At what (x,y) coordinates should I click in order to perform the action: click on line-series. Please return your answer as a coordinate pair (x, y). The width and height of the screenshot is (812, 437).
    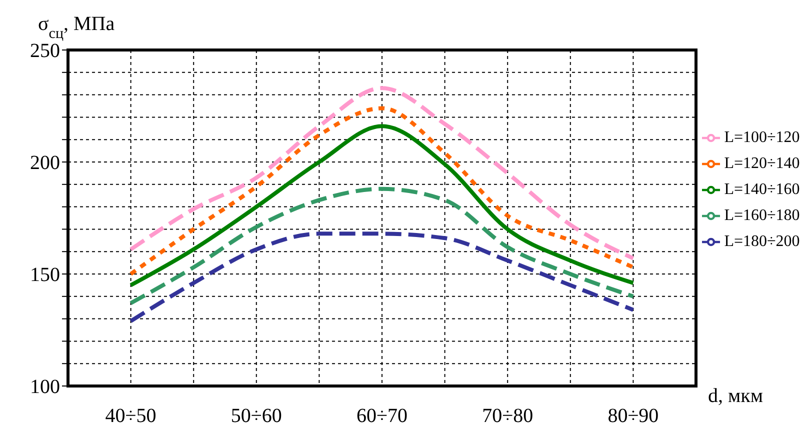
    Looking at the image, I should click on (382, 278).